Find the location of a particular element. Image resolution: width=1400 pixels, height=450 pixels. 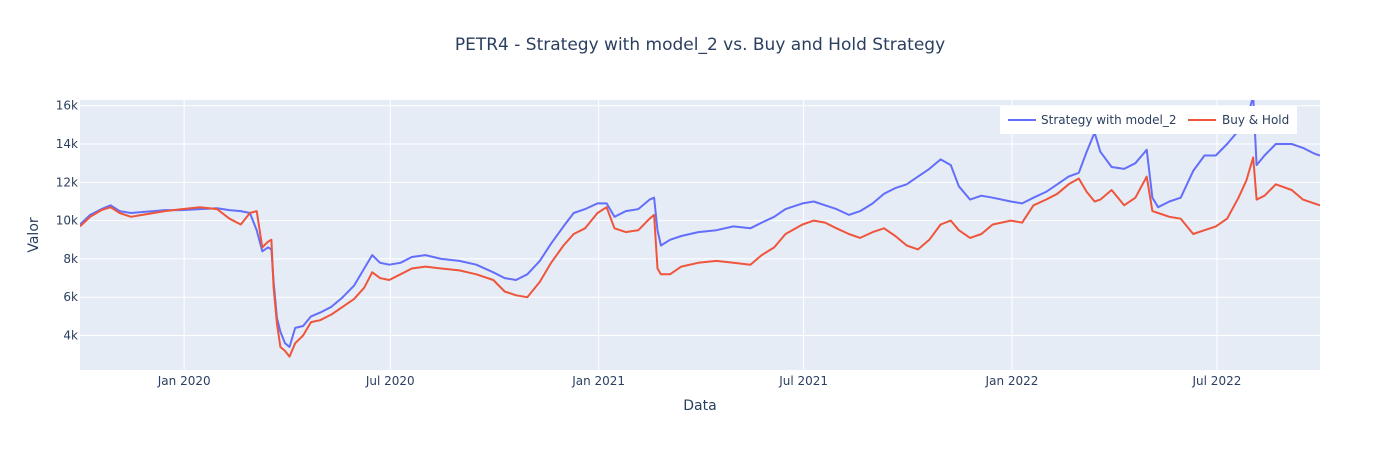

y-tick-label: 10k is located at coordinates (67, 221).